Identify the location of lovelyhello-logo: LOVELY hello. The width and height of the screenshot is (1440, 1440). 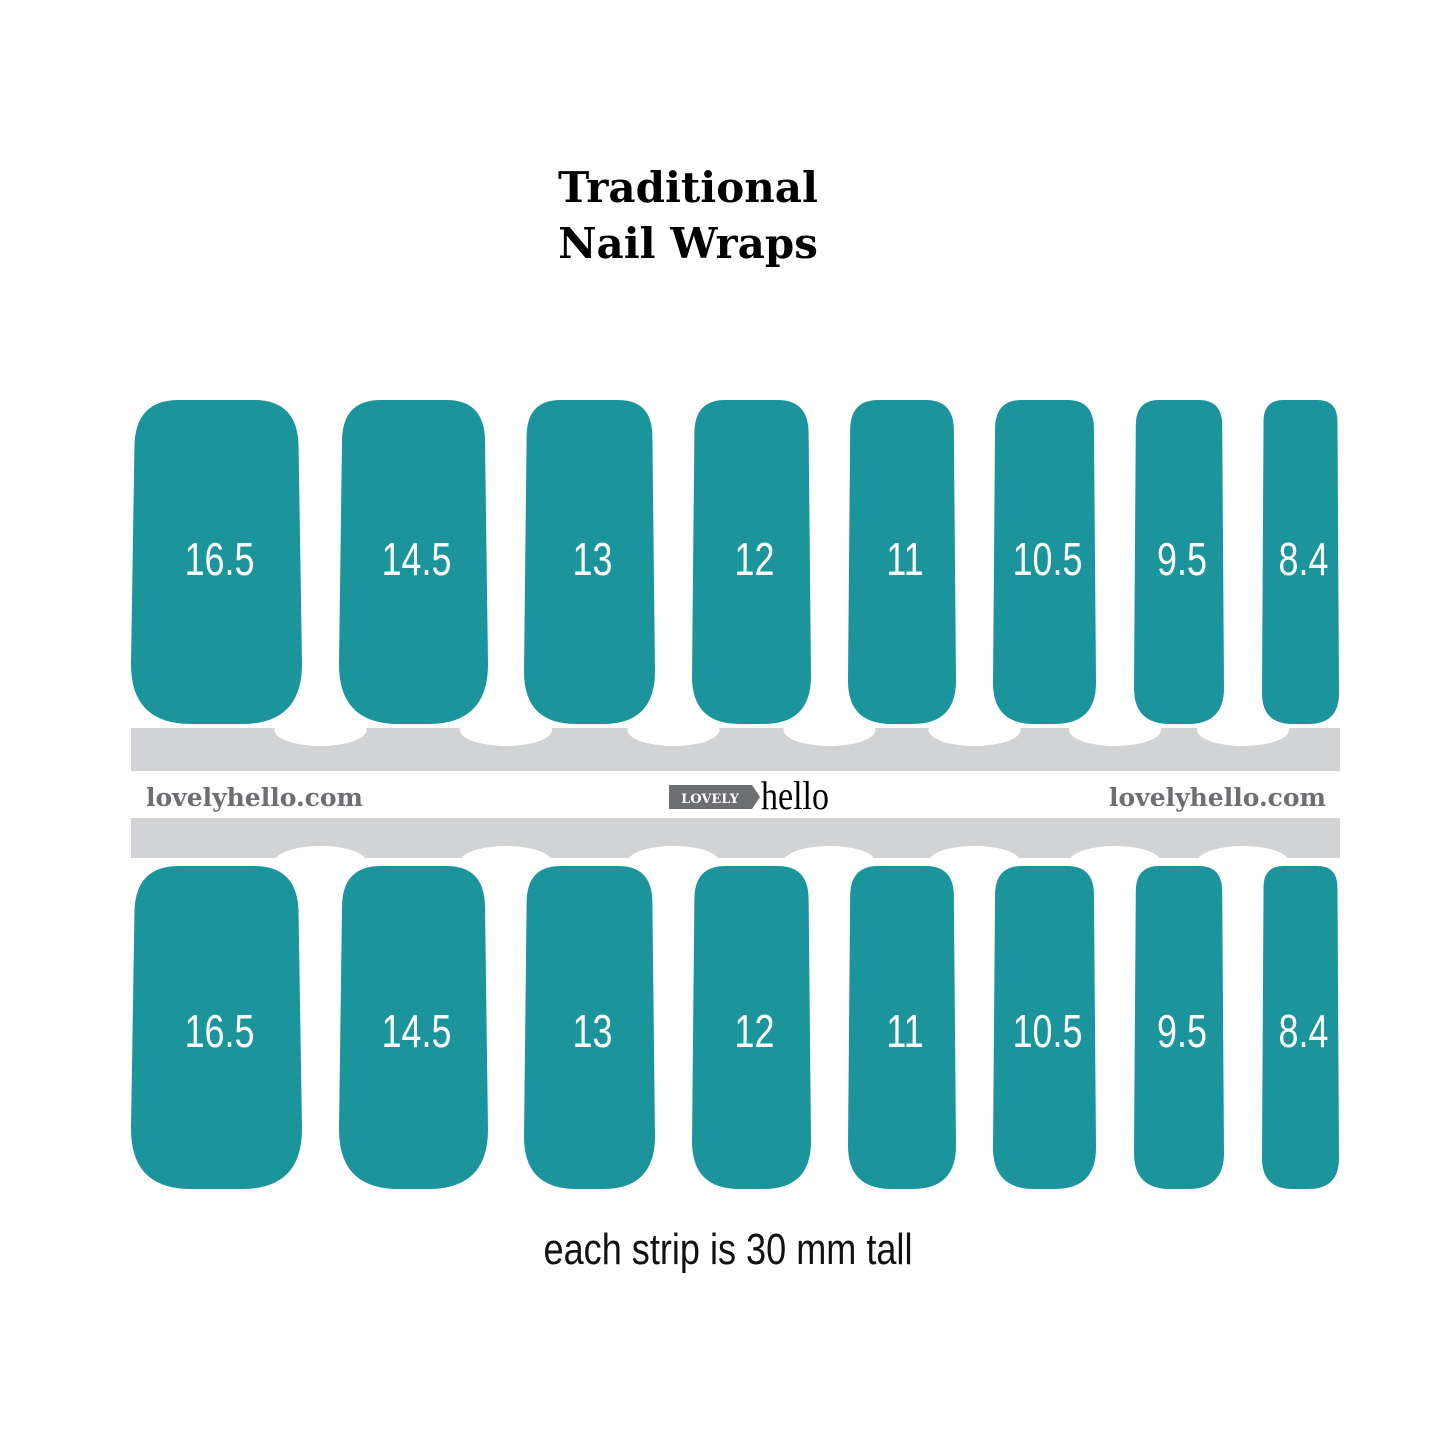
(749, 797).